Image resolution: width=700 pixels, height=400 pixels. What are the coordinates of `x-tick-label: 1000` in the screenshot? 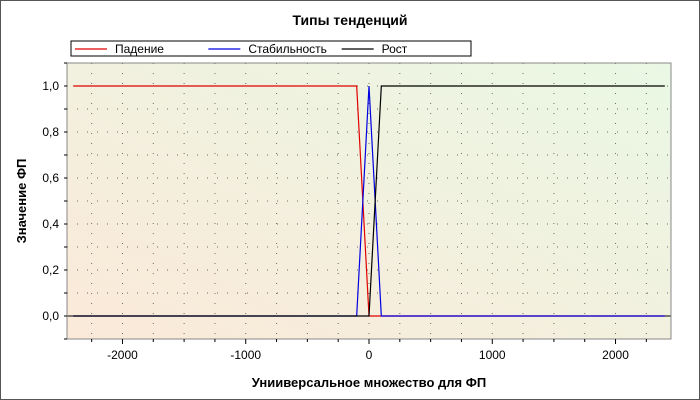 It's located at (492, 355).